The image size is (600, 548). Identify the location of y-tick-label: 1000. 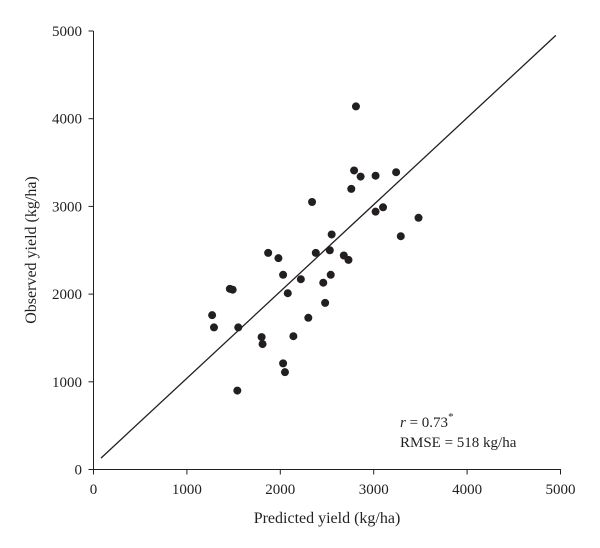
(67, 383).